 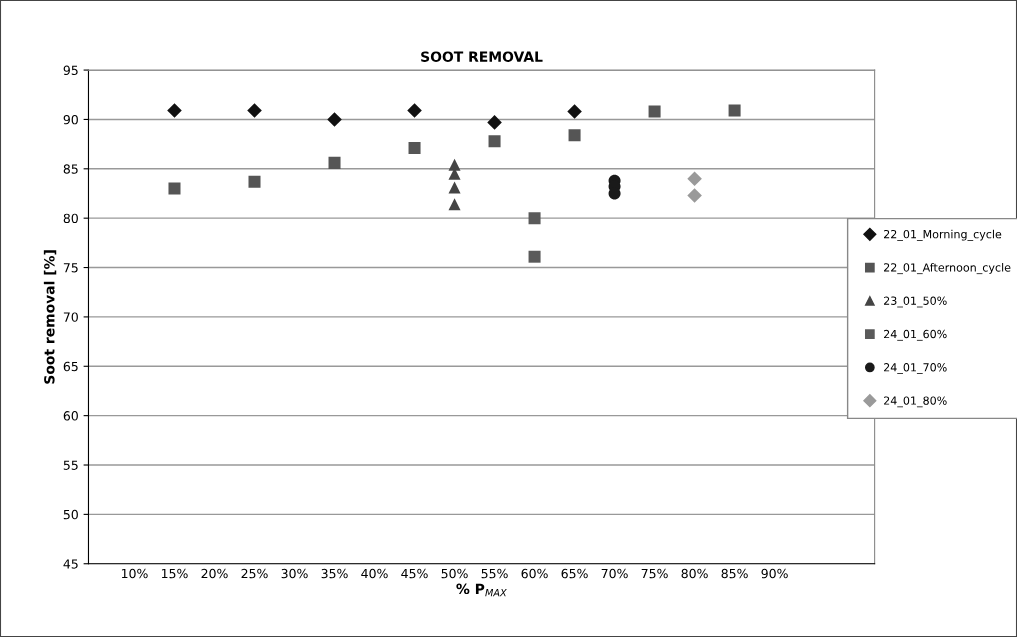 I want to click on y-axis-title: Soot removal [%], so click(x=50, y=317).